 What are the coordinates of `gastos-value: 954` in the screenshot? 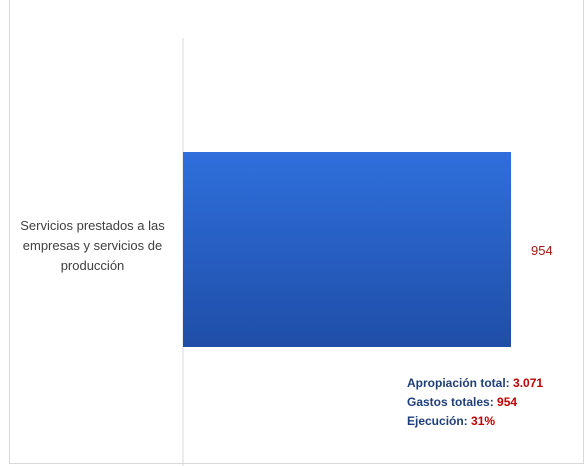 It's located at (507, 402).